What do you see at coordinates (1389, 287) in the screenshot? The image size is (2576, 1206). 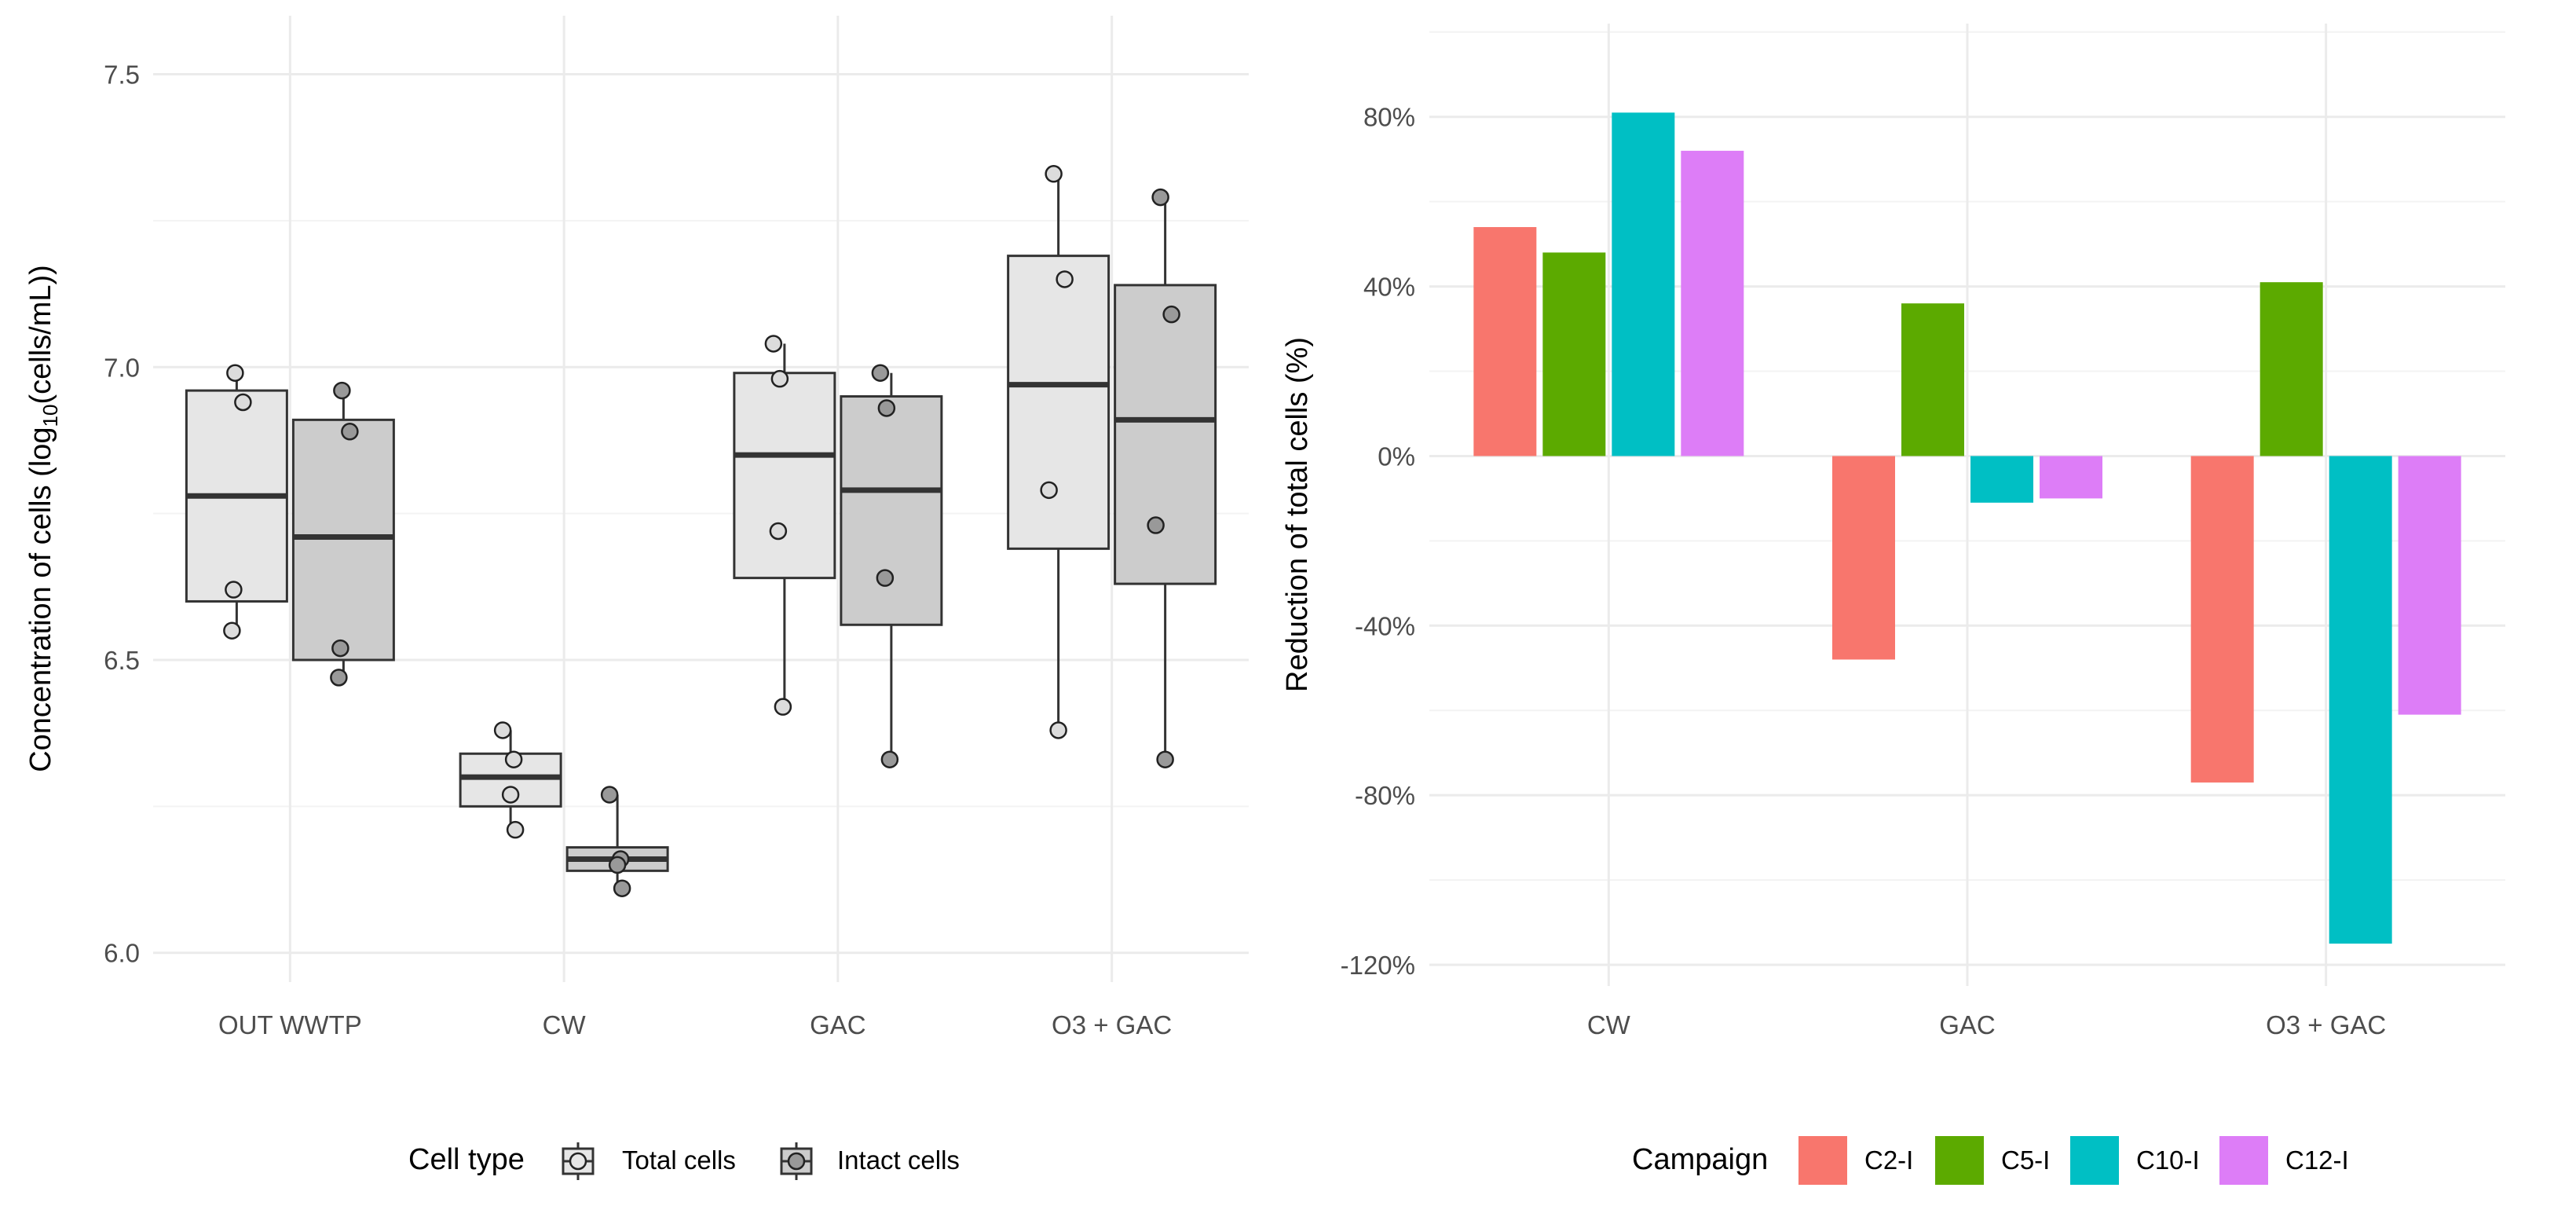 I see `y-tick-label: 40%` at bounding box center [1389, 287].